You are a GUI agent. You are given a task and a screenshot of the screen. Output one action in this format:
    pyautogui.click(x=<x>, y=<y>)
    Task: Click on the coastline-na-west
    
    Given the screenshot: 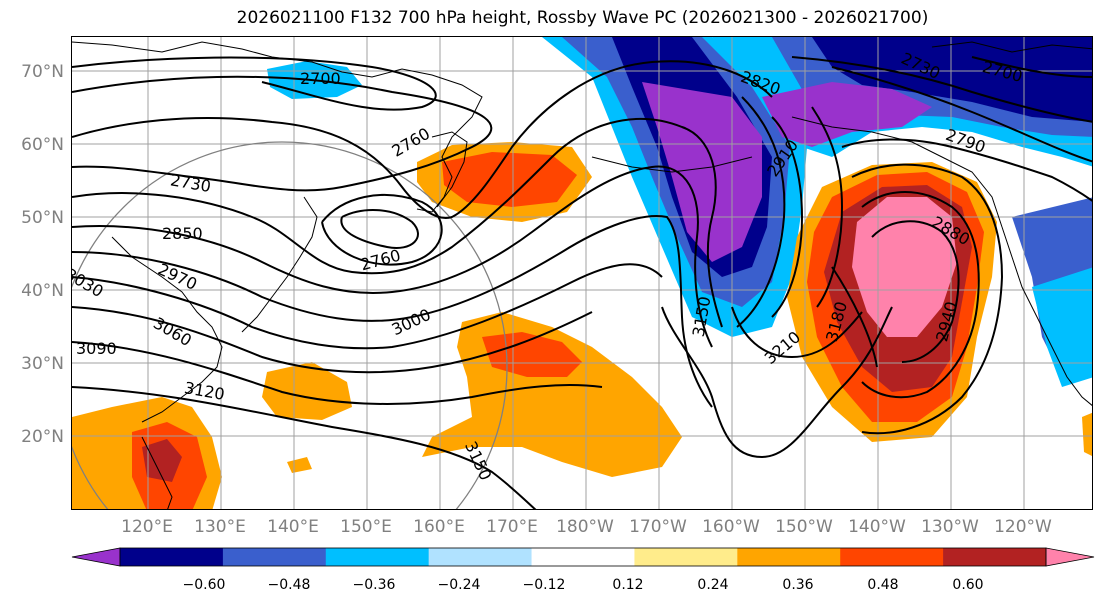 What is the action you would take?
    pyautogui.click(x=1046, y=316)
    